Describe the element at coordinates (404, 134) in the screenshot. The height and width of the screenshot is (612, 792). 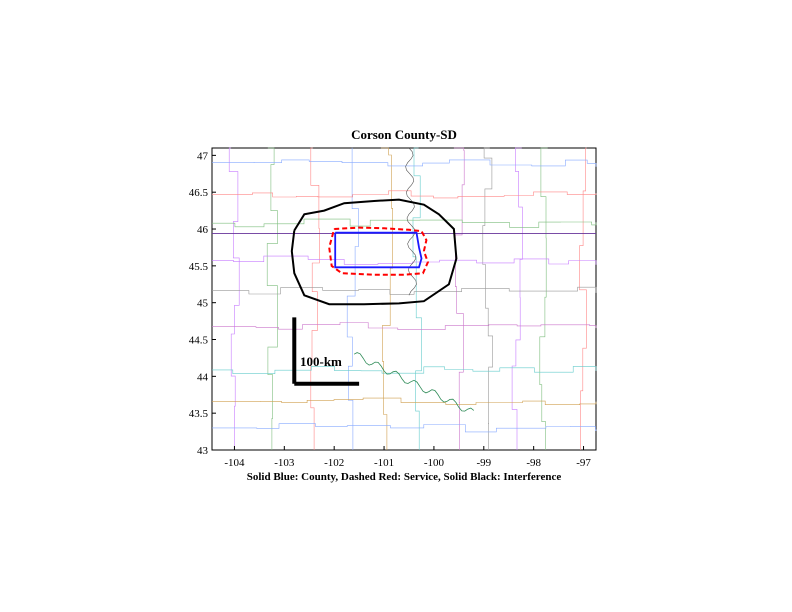
I see `map-title: Corson County-SD` at that location.